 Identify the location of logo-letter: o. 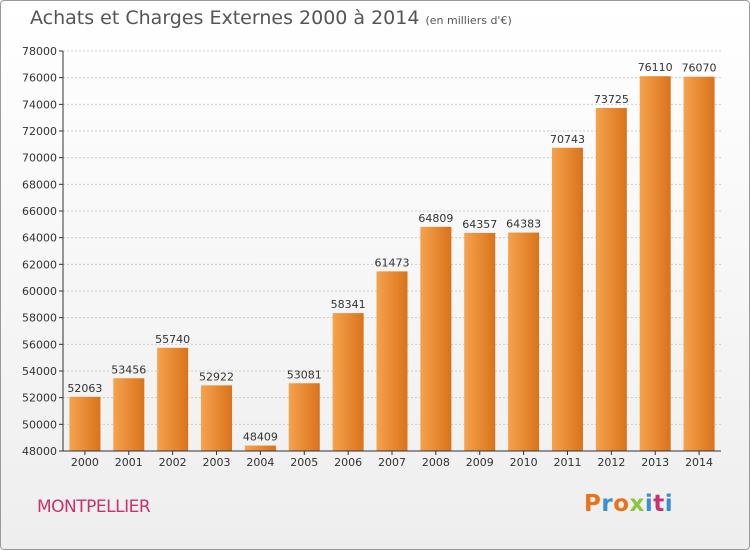
(621, 504).